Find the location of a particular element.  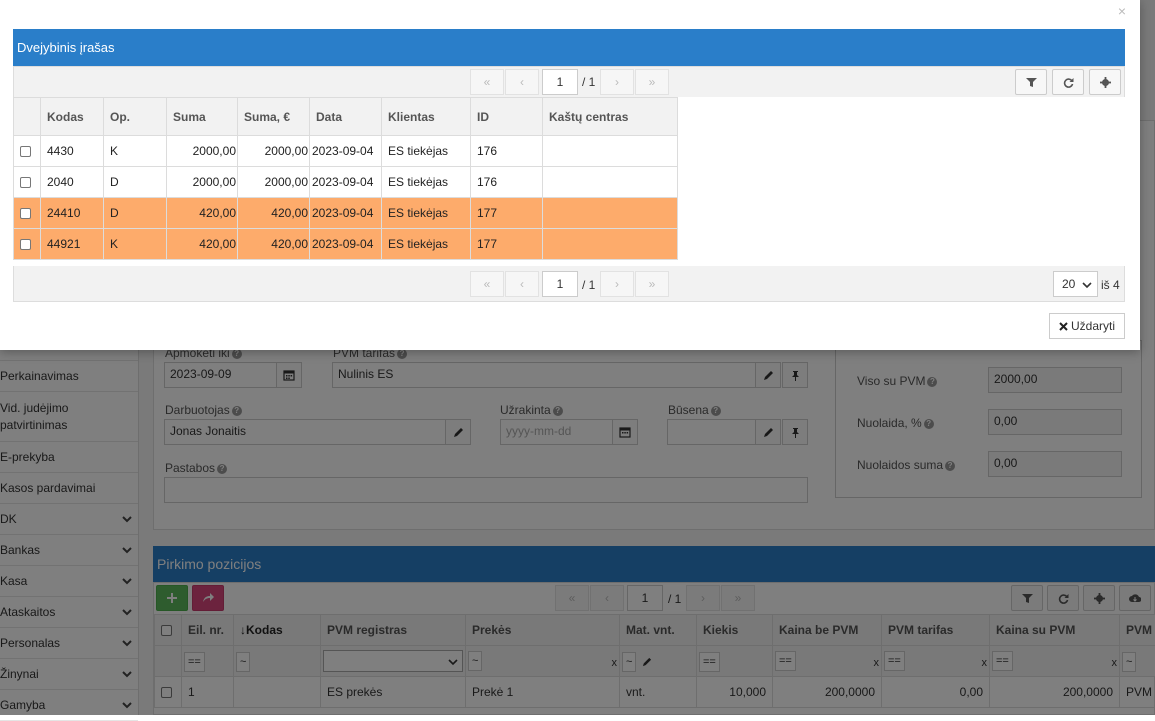

uzdaryti-button: Uždaryti is located at coordinates (1087, 326).